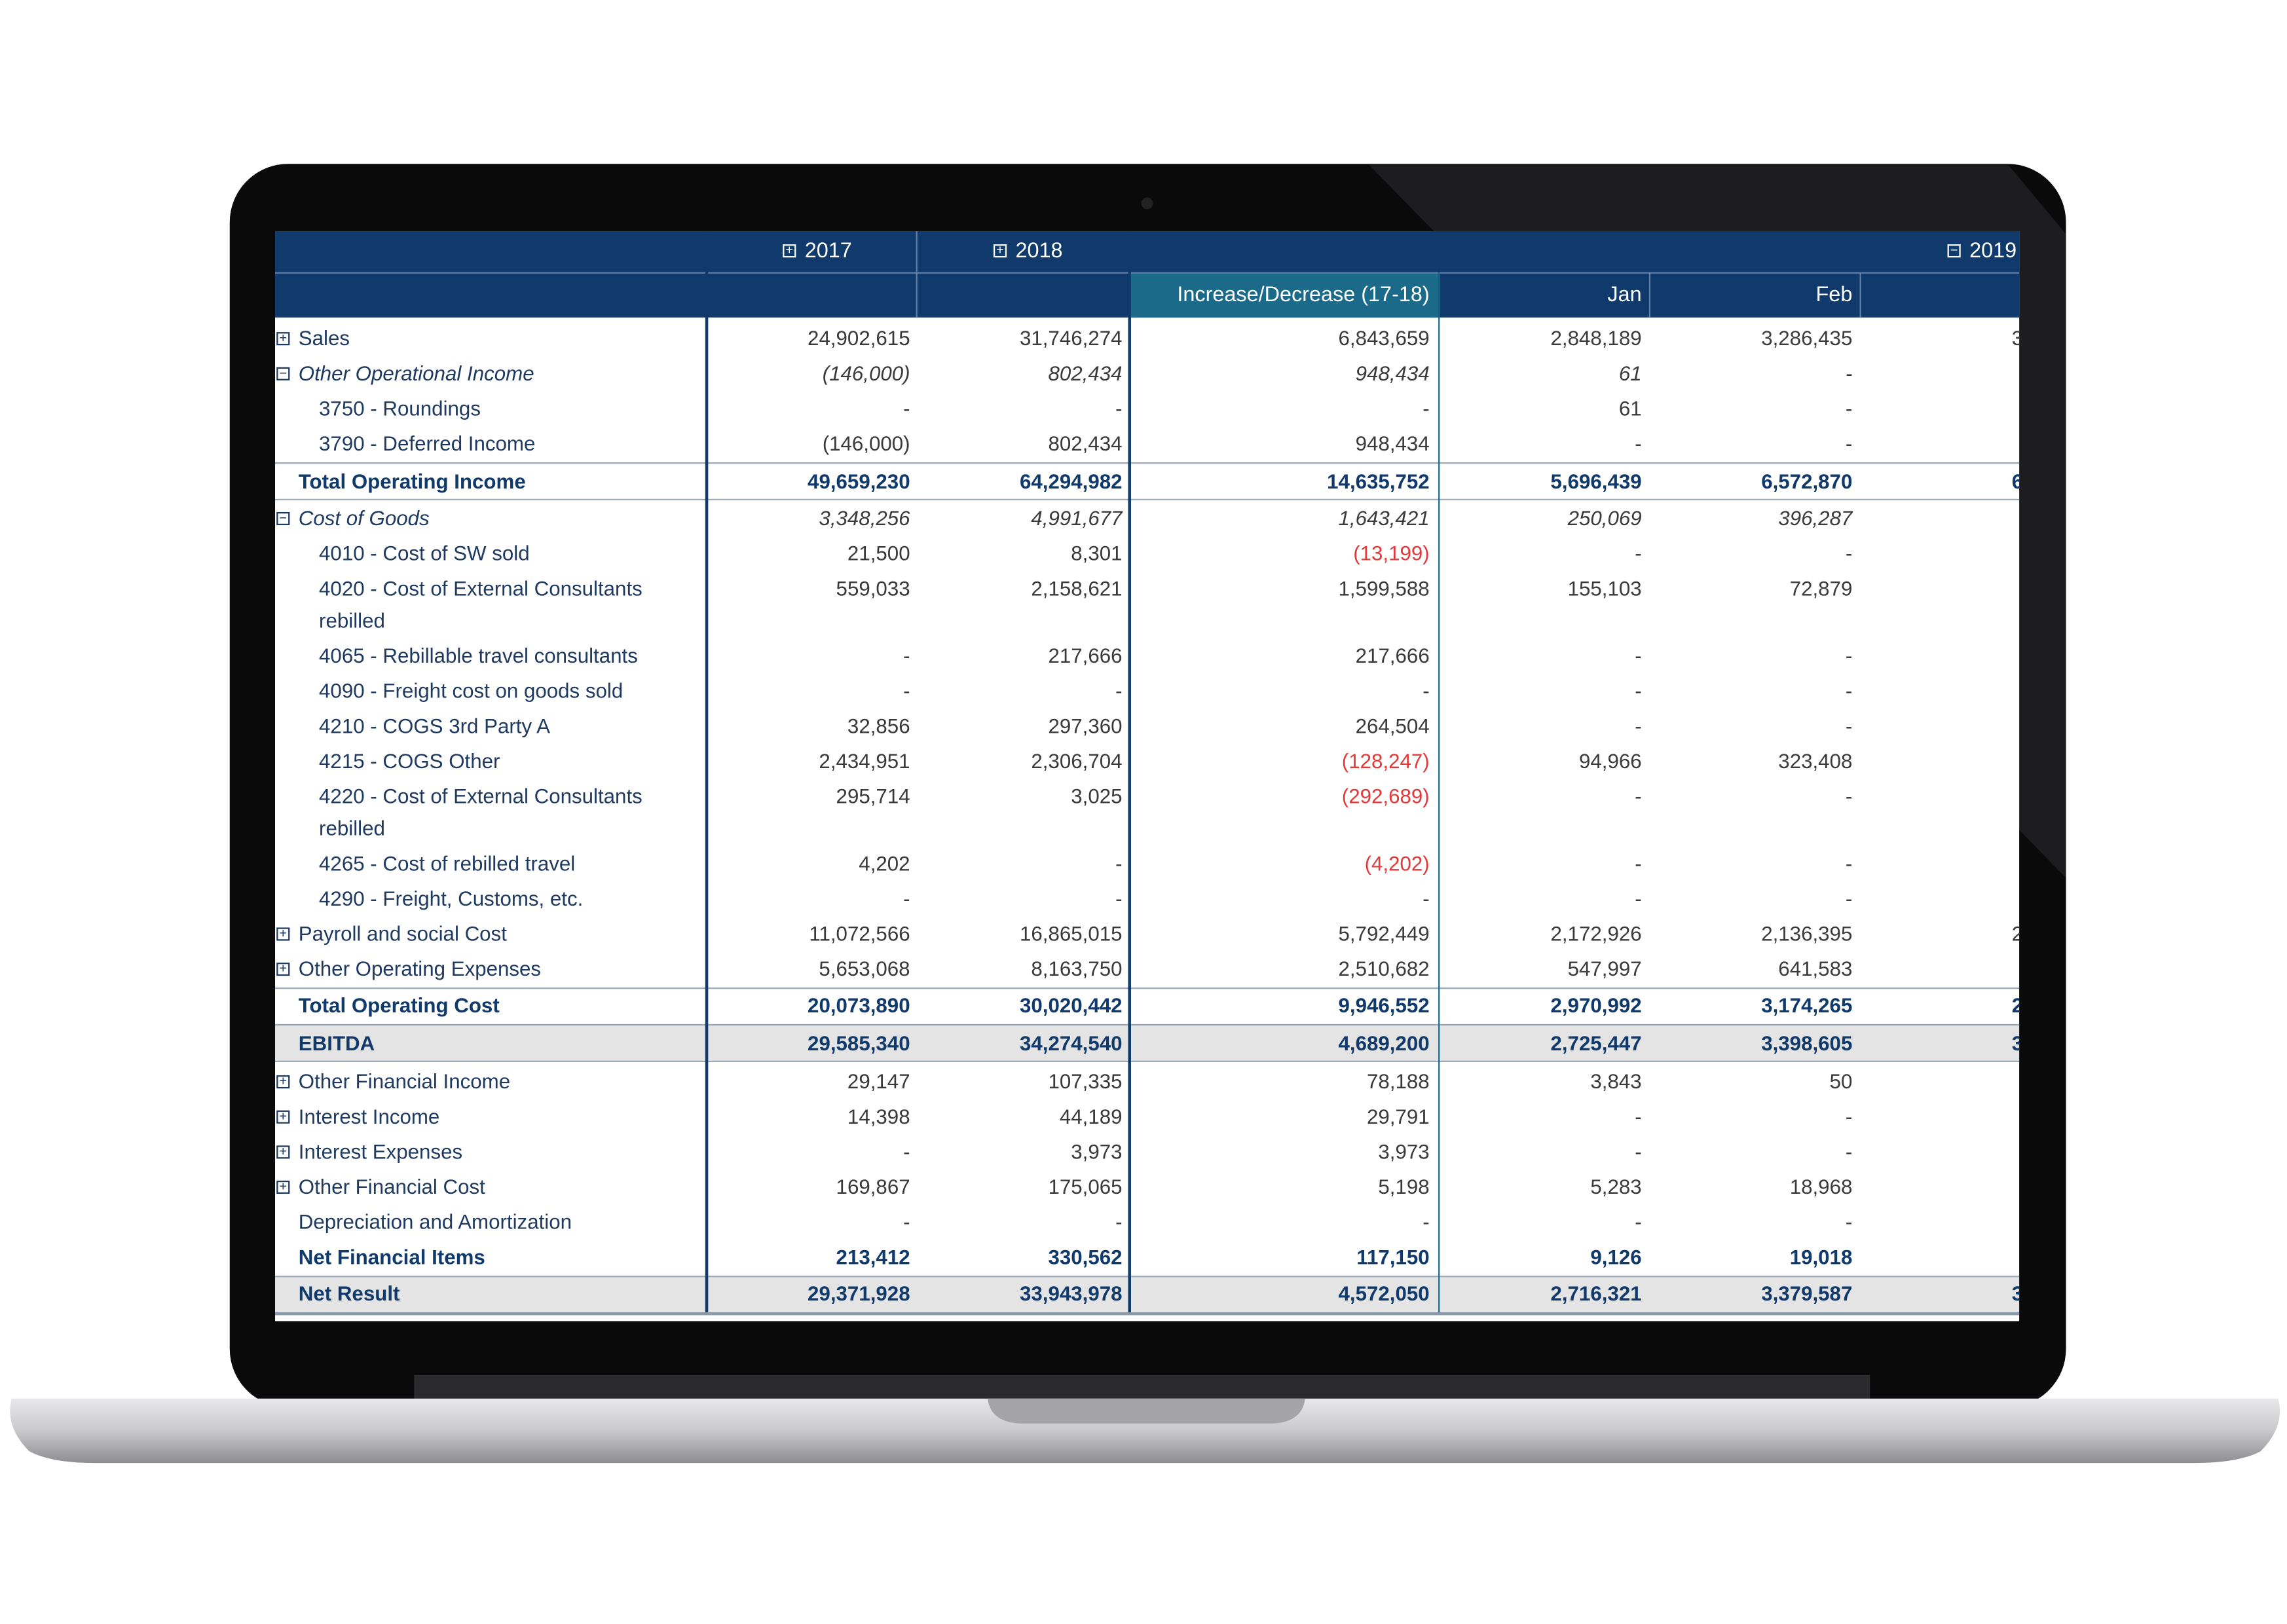 The height and width of the screenshot is (1624, 2287). What do you see at coordinates (859, 481) in the screenshot?
I see `cell-value: 49,659,230` at bounding box center [859, 481].